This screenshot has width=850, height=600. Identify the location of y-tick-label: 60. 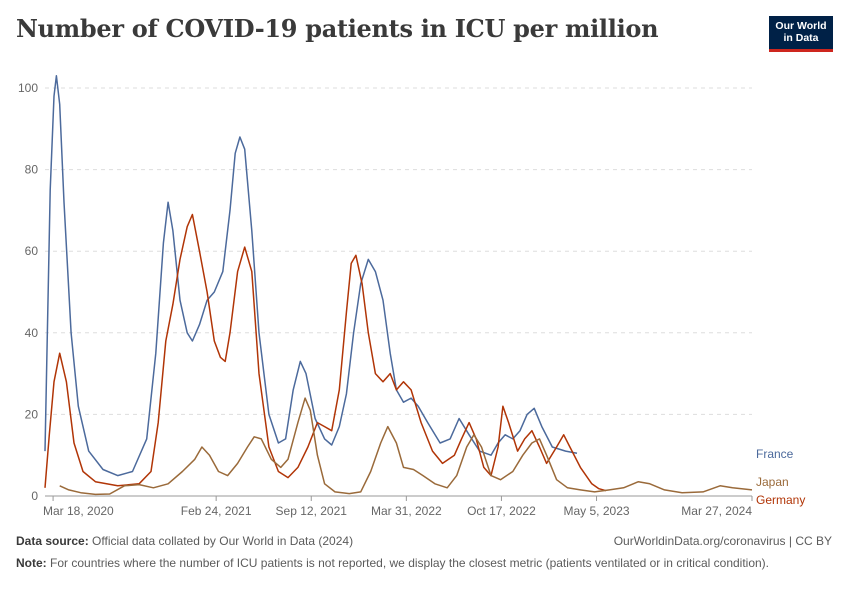
(32, 251).